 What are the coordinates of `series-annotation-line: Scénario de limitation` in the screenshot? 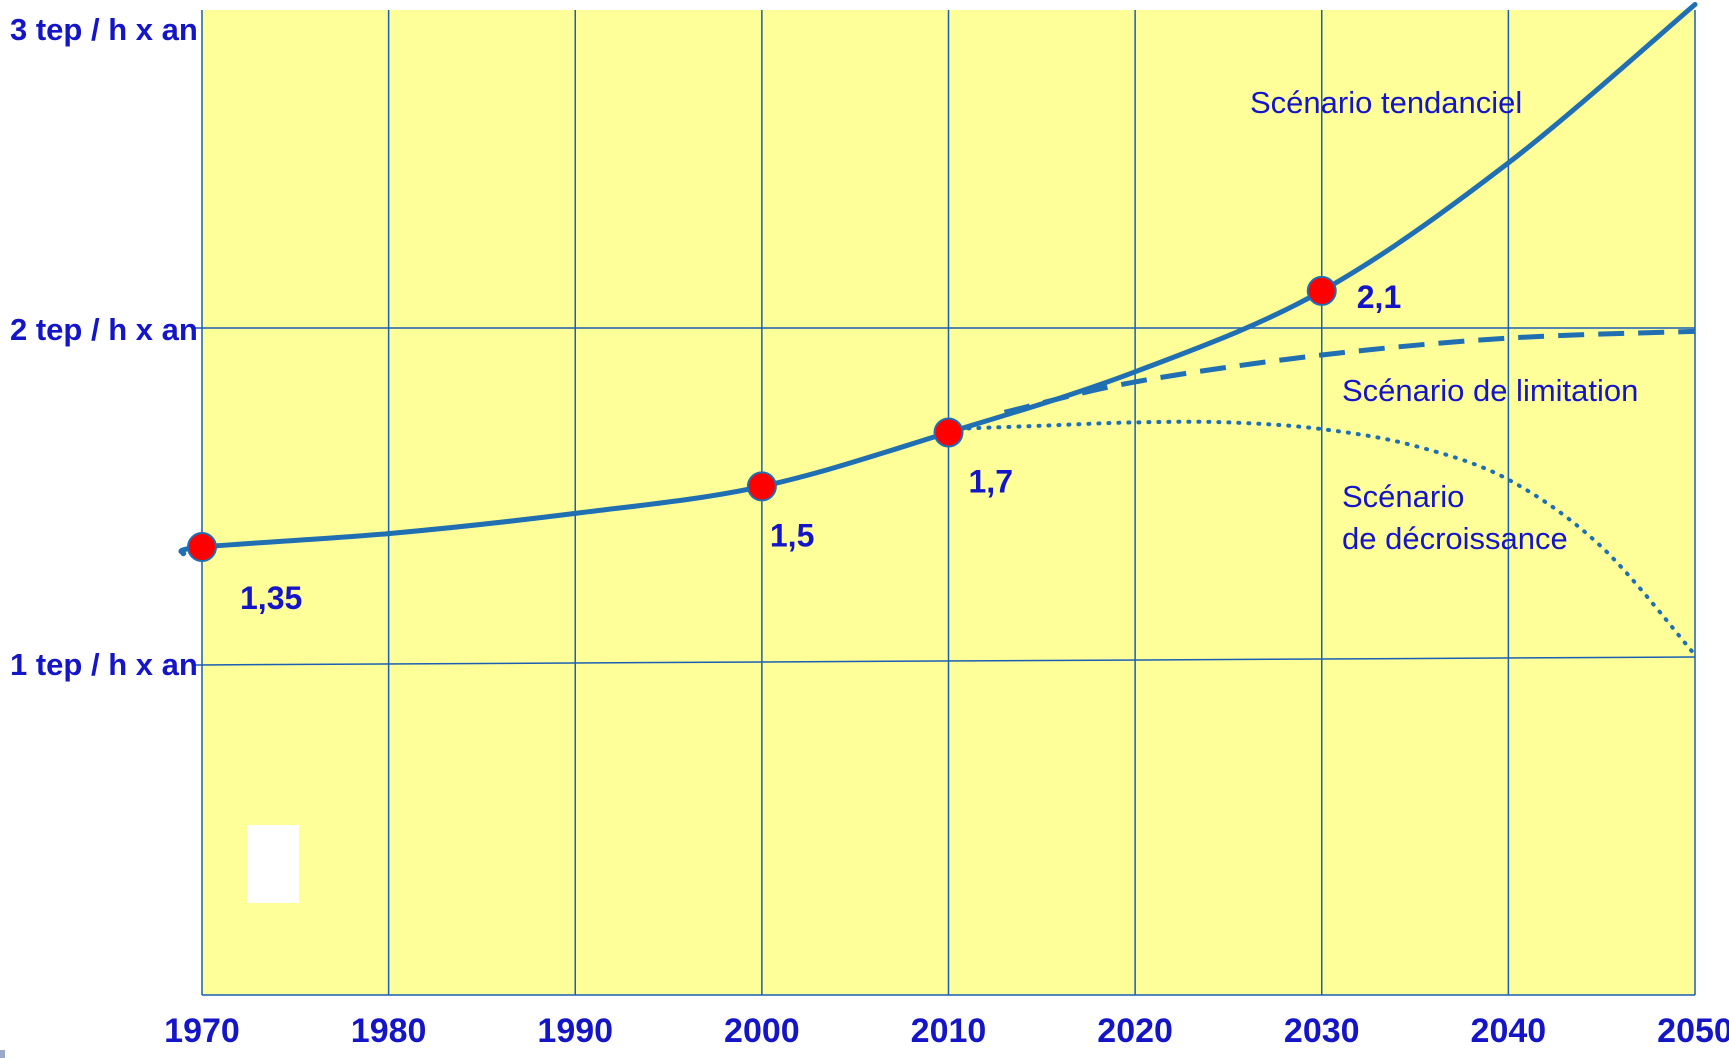 It's located at (1490, 390).